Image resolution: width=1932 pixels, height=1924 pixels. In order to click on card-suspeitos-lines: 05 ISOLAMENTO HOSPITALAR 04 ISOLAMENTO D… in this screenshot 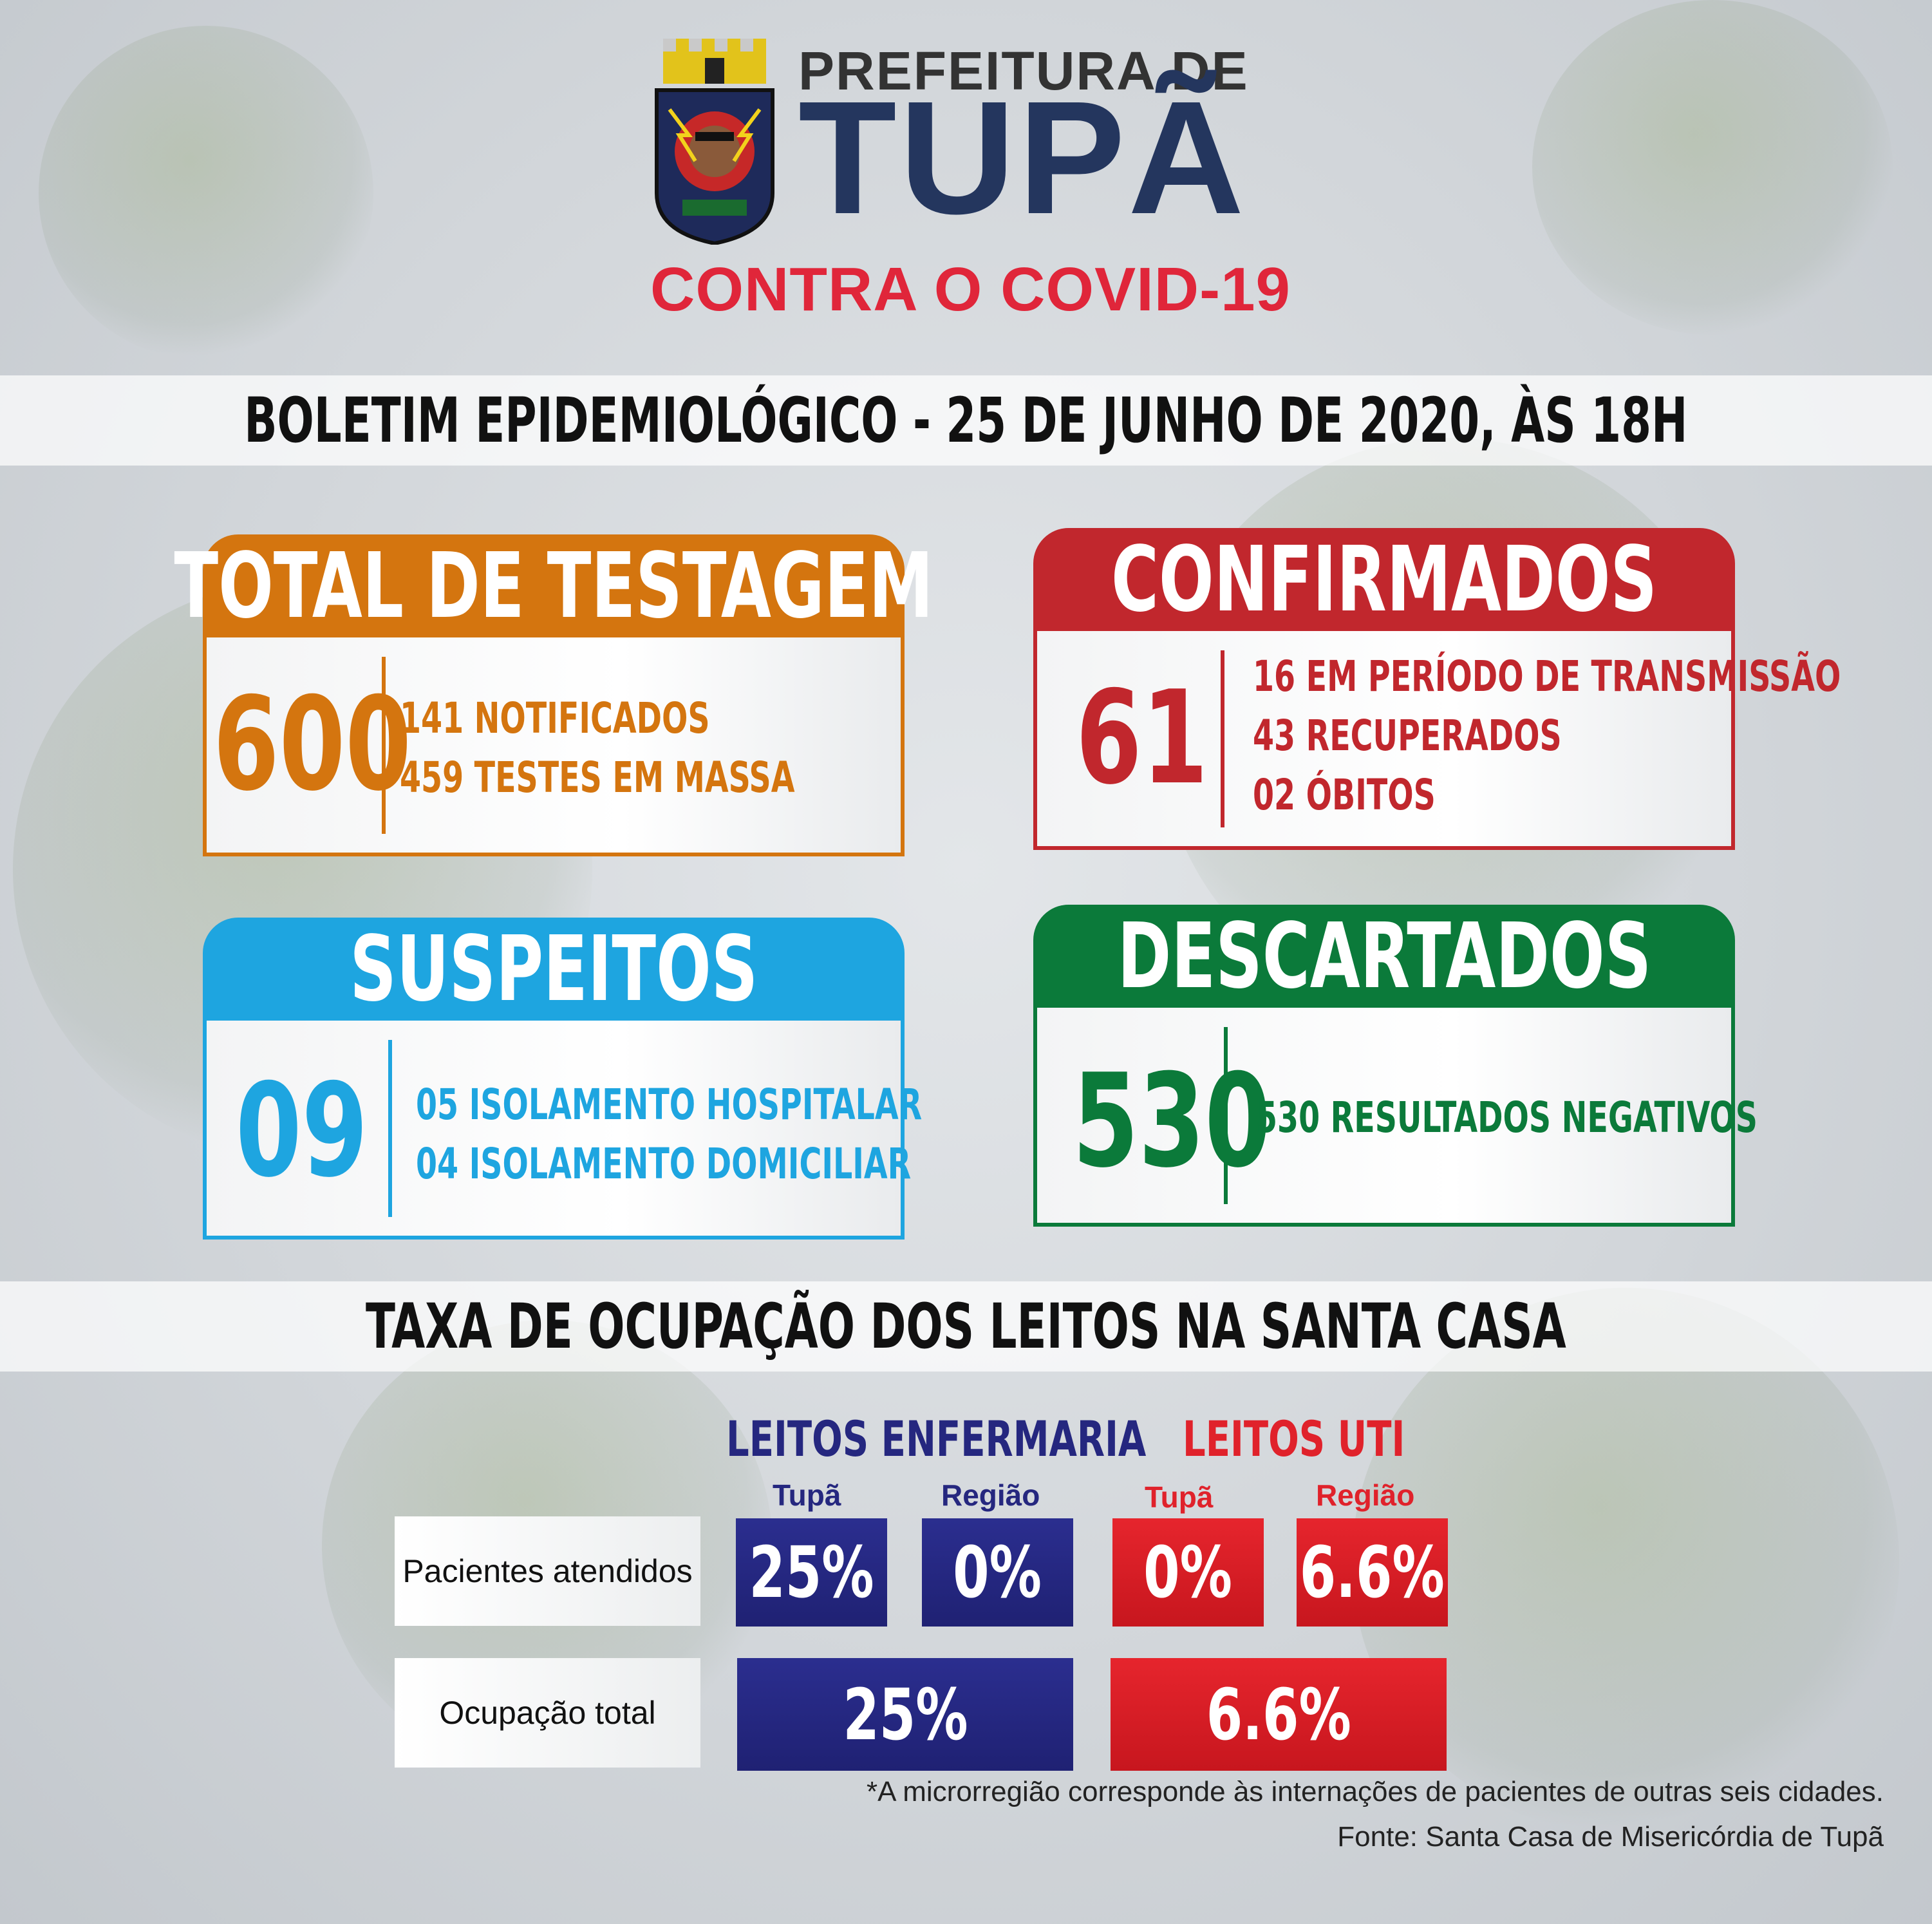, I will do `click(669, 1134)`.